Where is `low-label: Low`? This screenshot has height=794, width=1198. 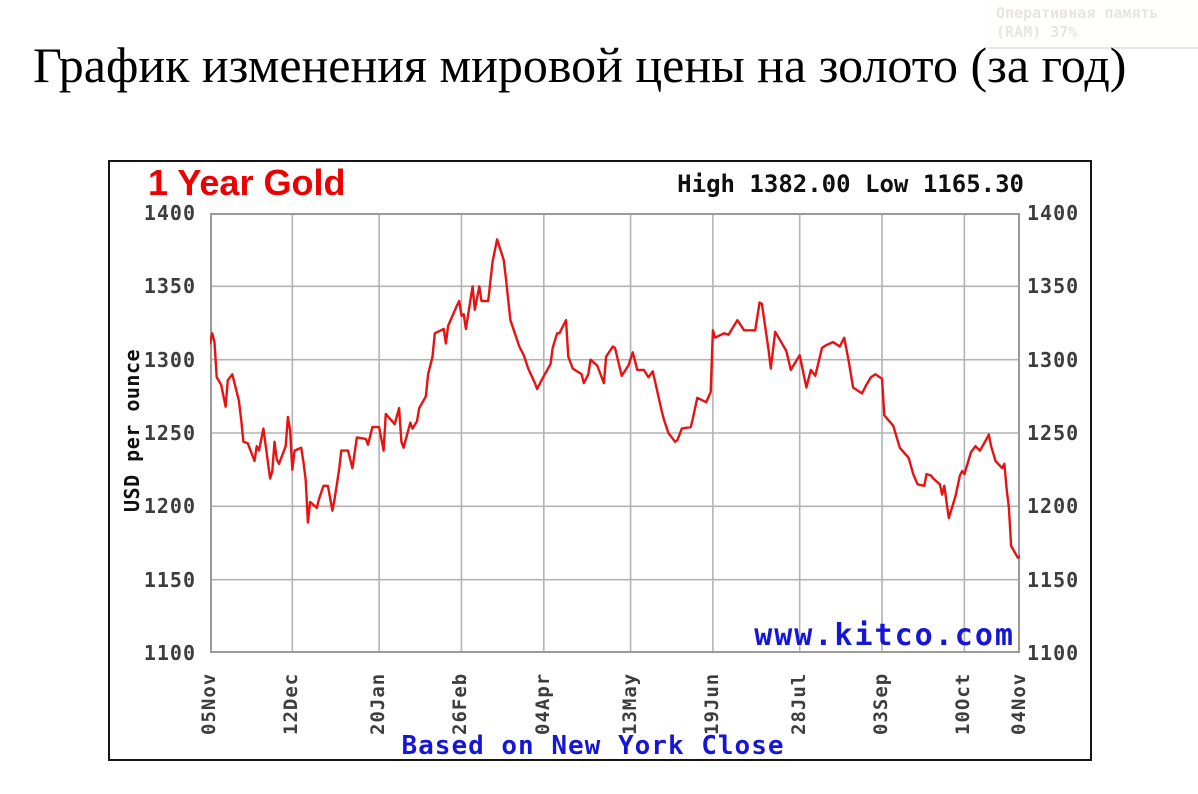 low-label: Low is located at coordinates (887, 184).